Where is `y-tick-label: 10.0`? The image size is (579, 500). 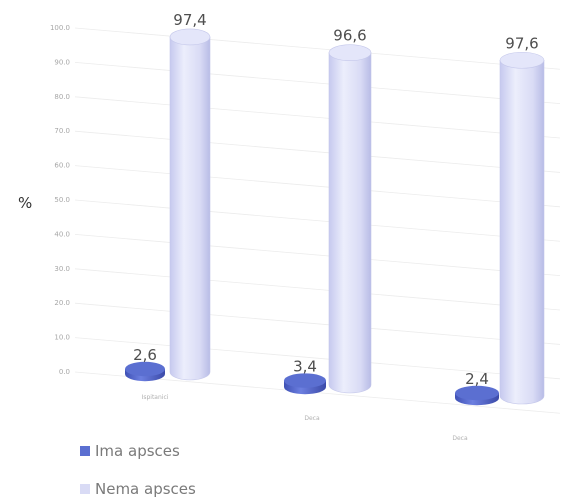 y-tick-label: 10.0 is located at coordinates (62, 338).